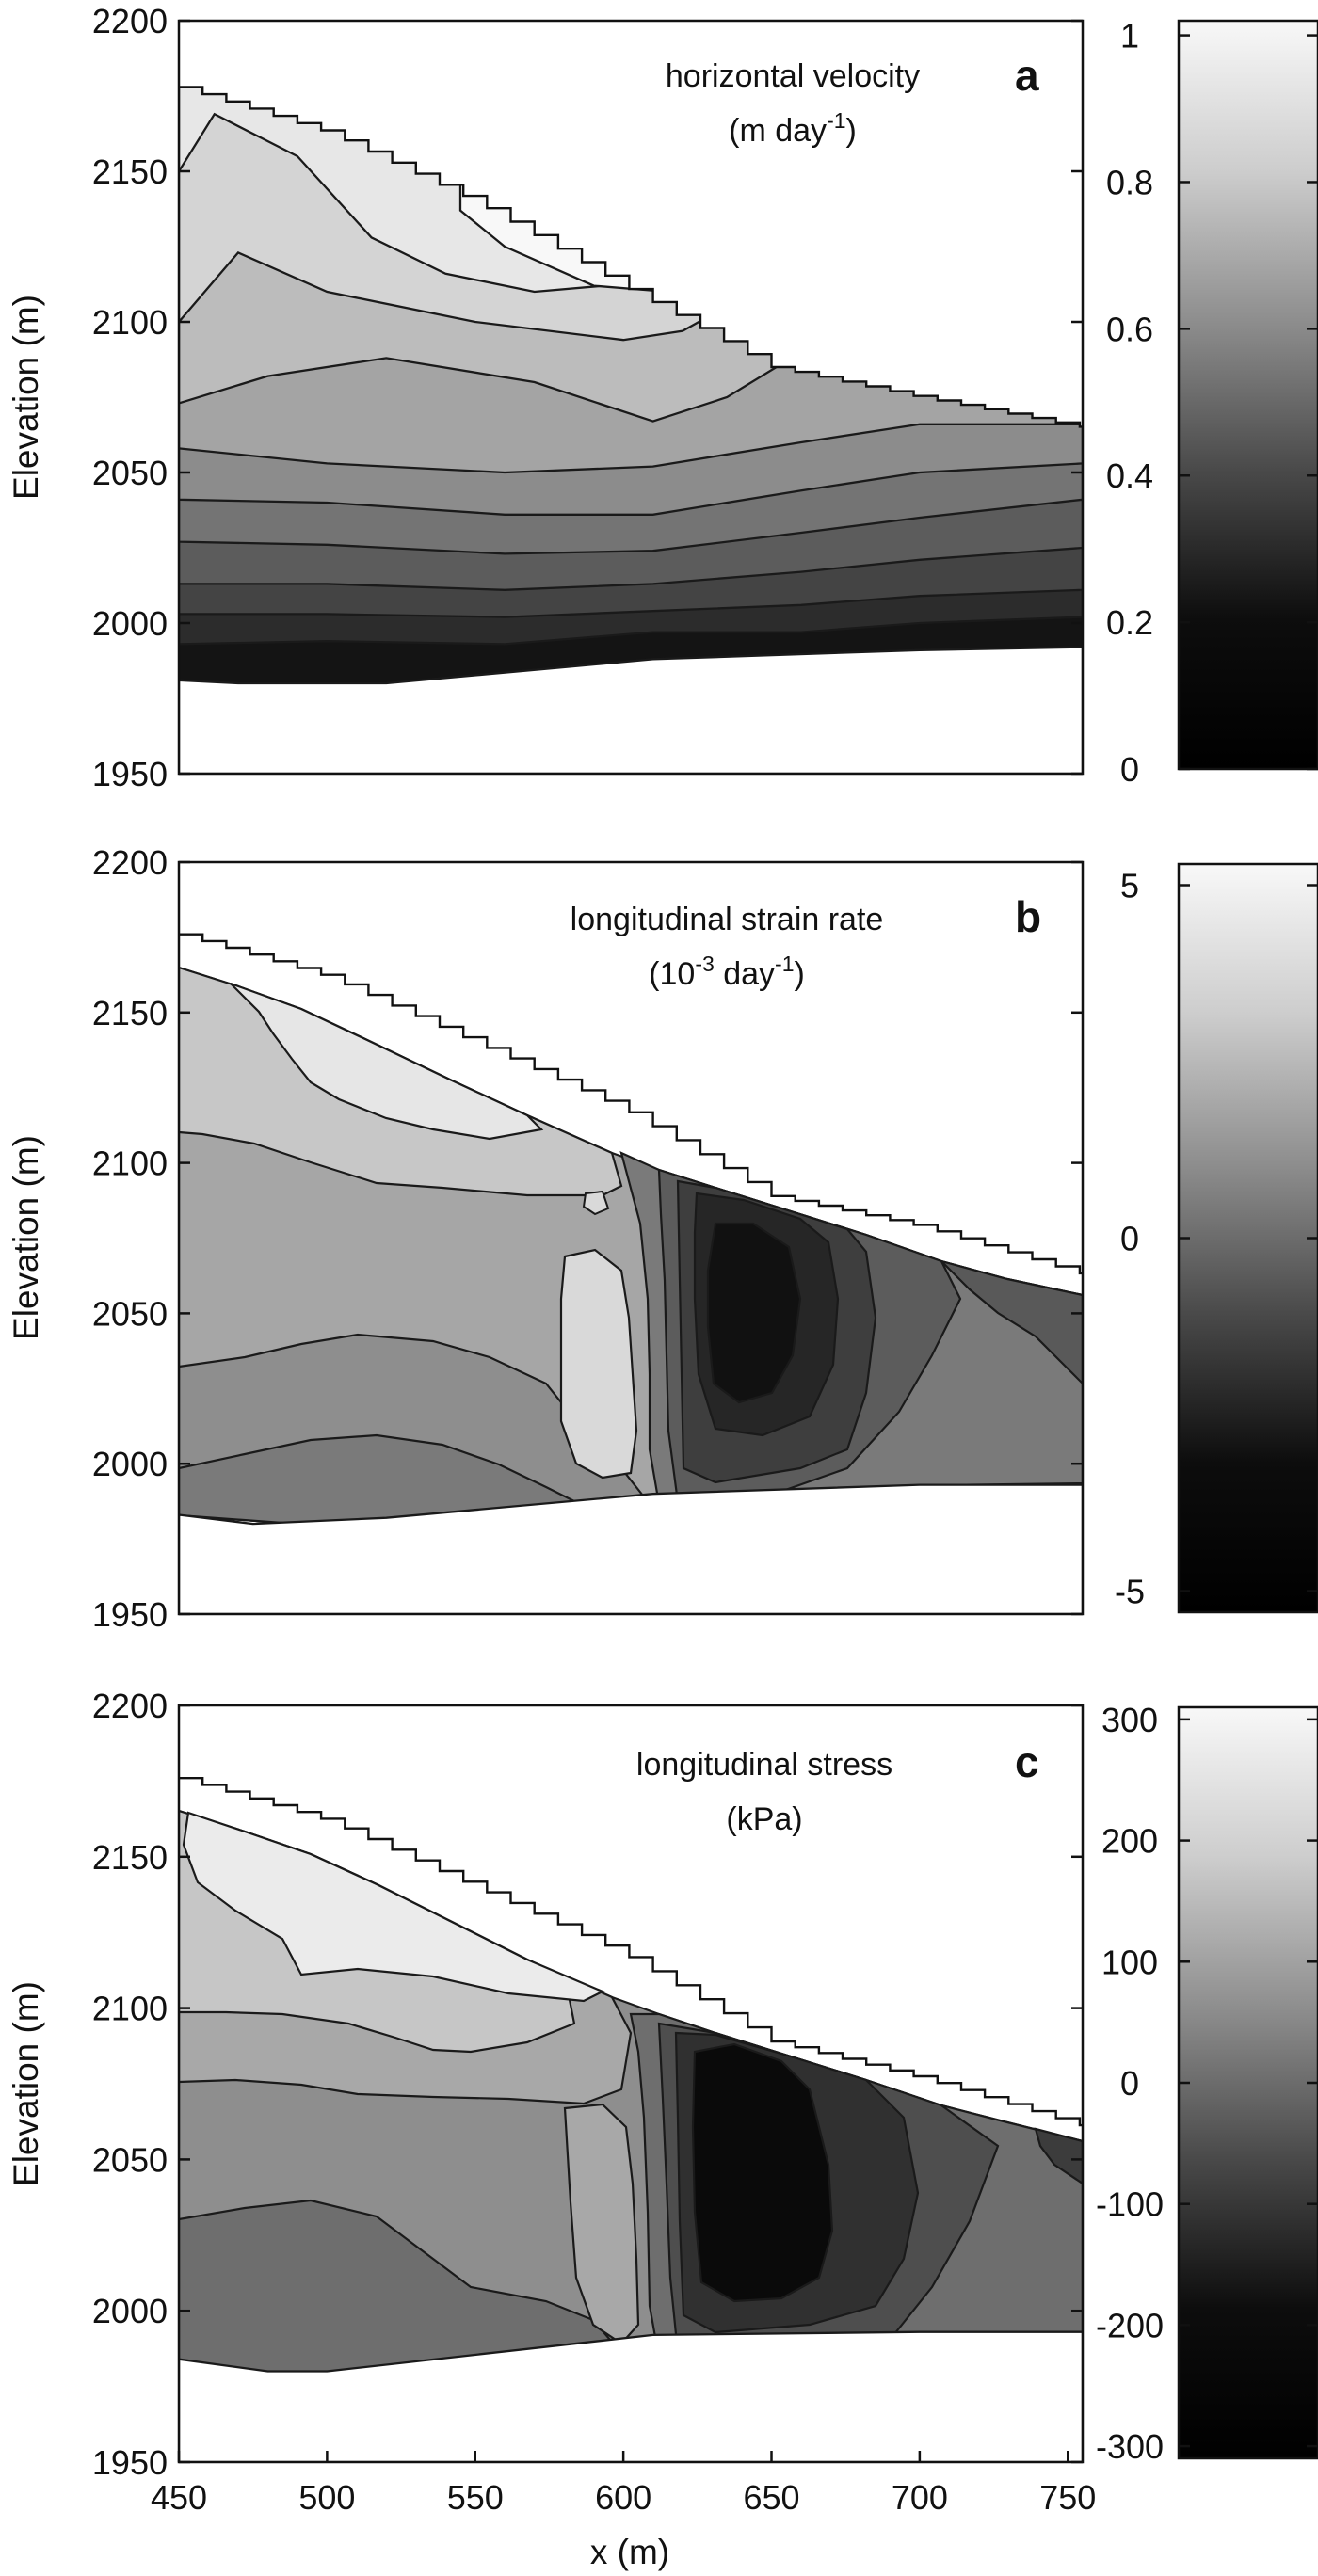  What do you see at coordinates (596, 1203) in the screenshot?
I see `strain-light-dot` at bounding box center [596, 1203].